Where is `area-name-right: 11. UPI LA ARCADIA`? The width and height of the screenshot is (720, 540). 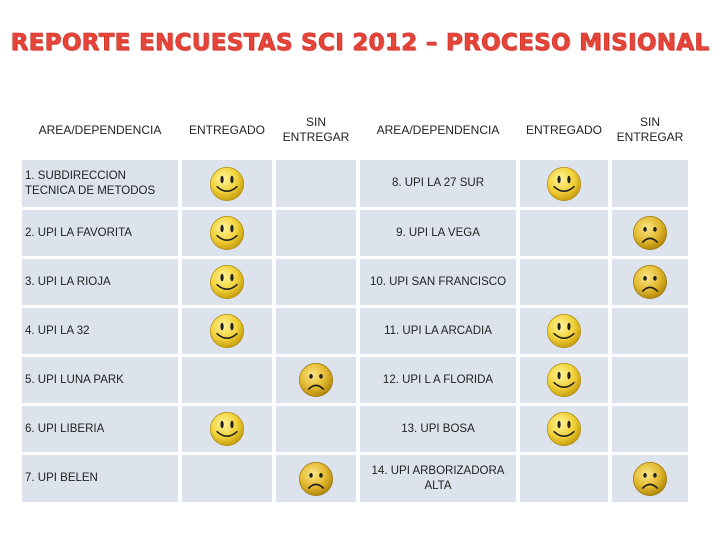 area-name-right: 11. UPI LA ARCADIA is located at coordinates (438, 331).